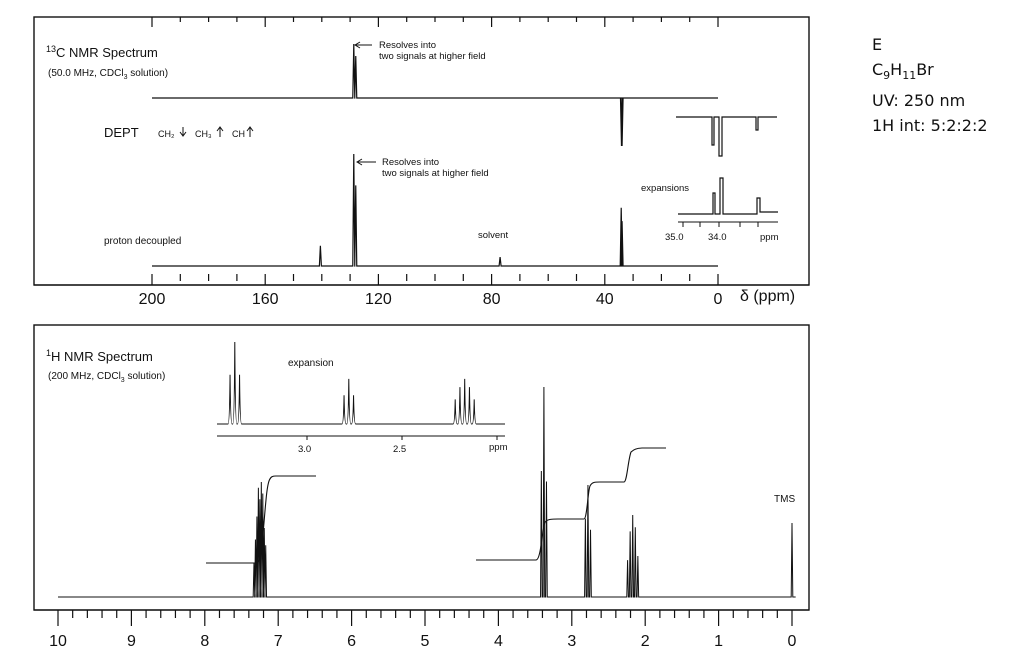  Describe the element at coordinates (378, 299) in the screenshot. I see `c13-axis-tick-label: 120` at that location.